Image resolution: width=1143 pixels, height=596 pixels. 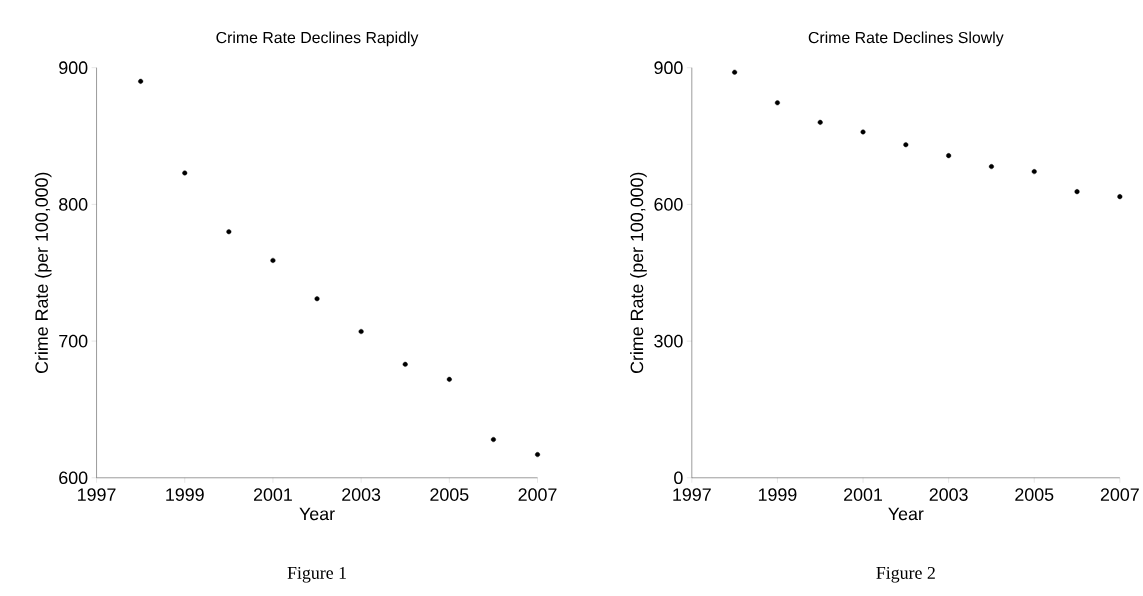 What do you see at coordinates (317, 39) in the screenshot?
I see `chart-title: Crime Rate Declines Rapidly` at bounding box center [317, 39].